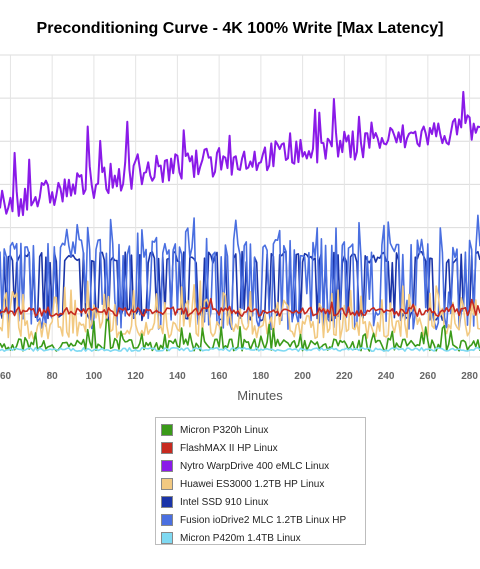  Describe the element at coordinates (224, 430) in the screenshot. I see `legend-label: Micron P320h Linux` at that location.